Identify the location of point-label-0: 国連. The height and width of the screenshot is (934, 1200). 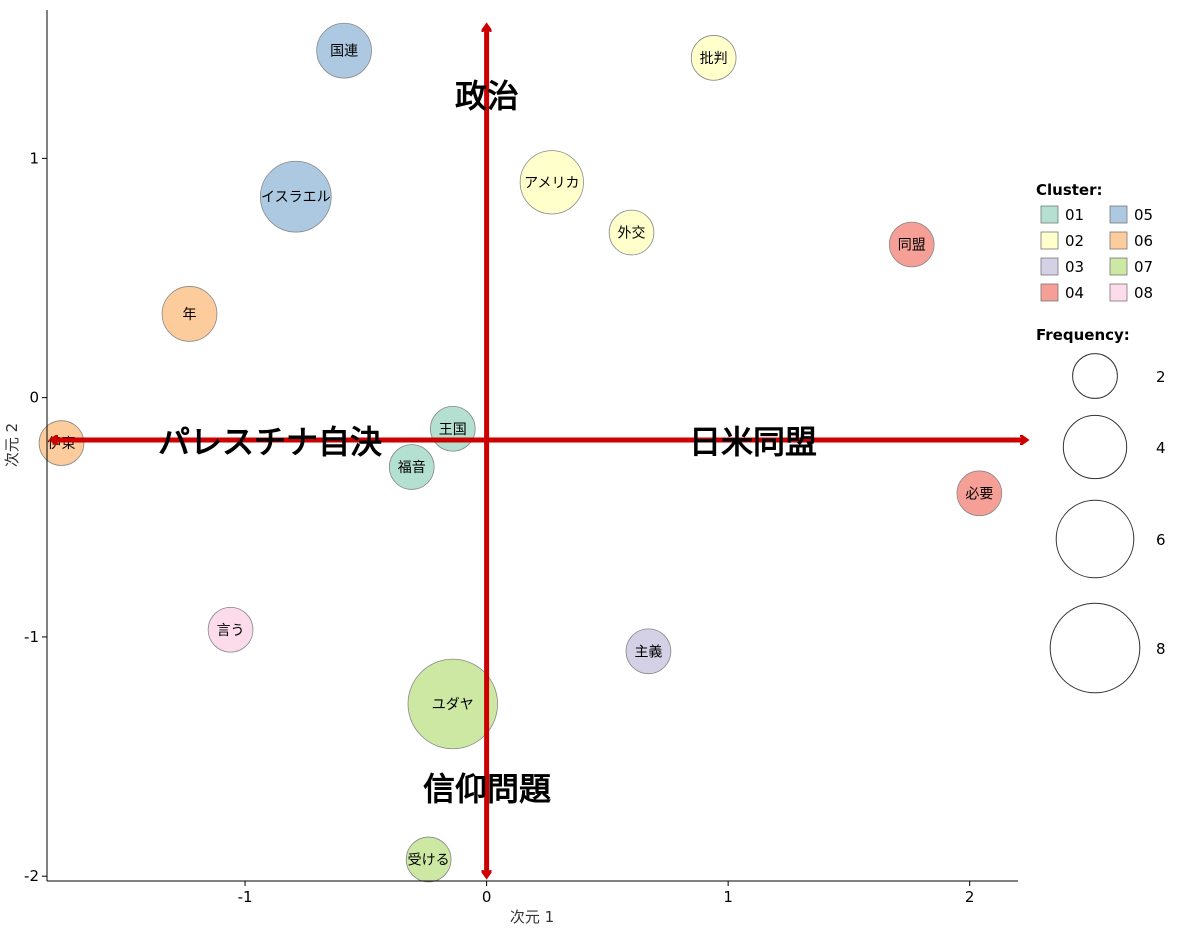
(344, 52).